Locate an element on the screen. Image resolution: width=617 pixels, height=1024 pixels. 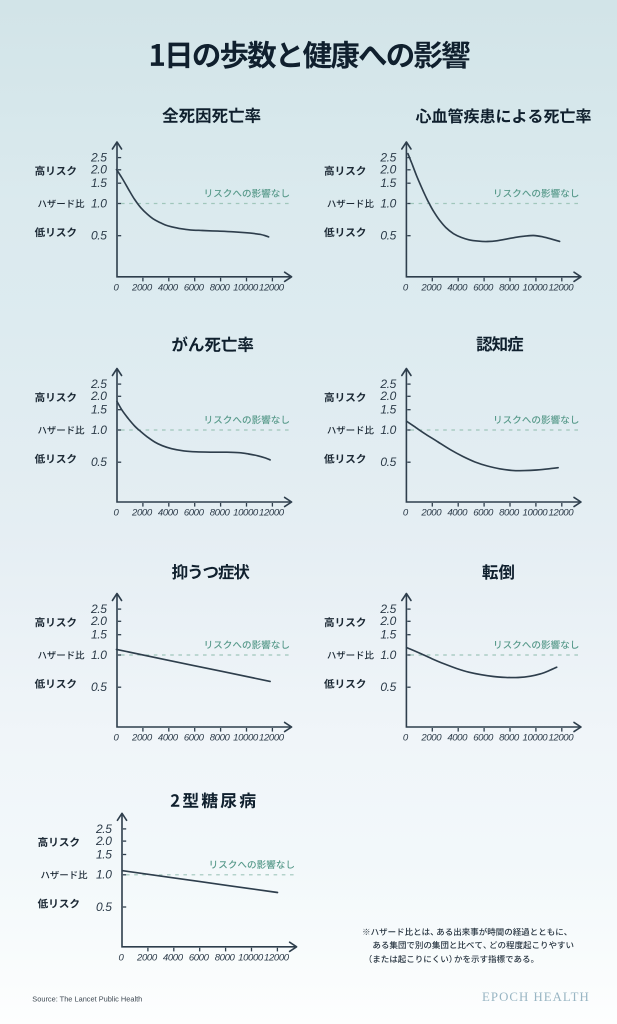
svg-text:Source: The Lancet Public Heal: Source: The Lancet Public Health is located at coordinates (87, 998).